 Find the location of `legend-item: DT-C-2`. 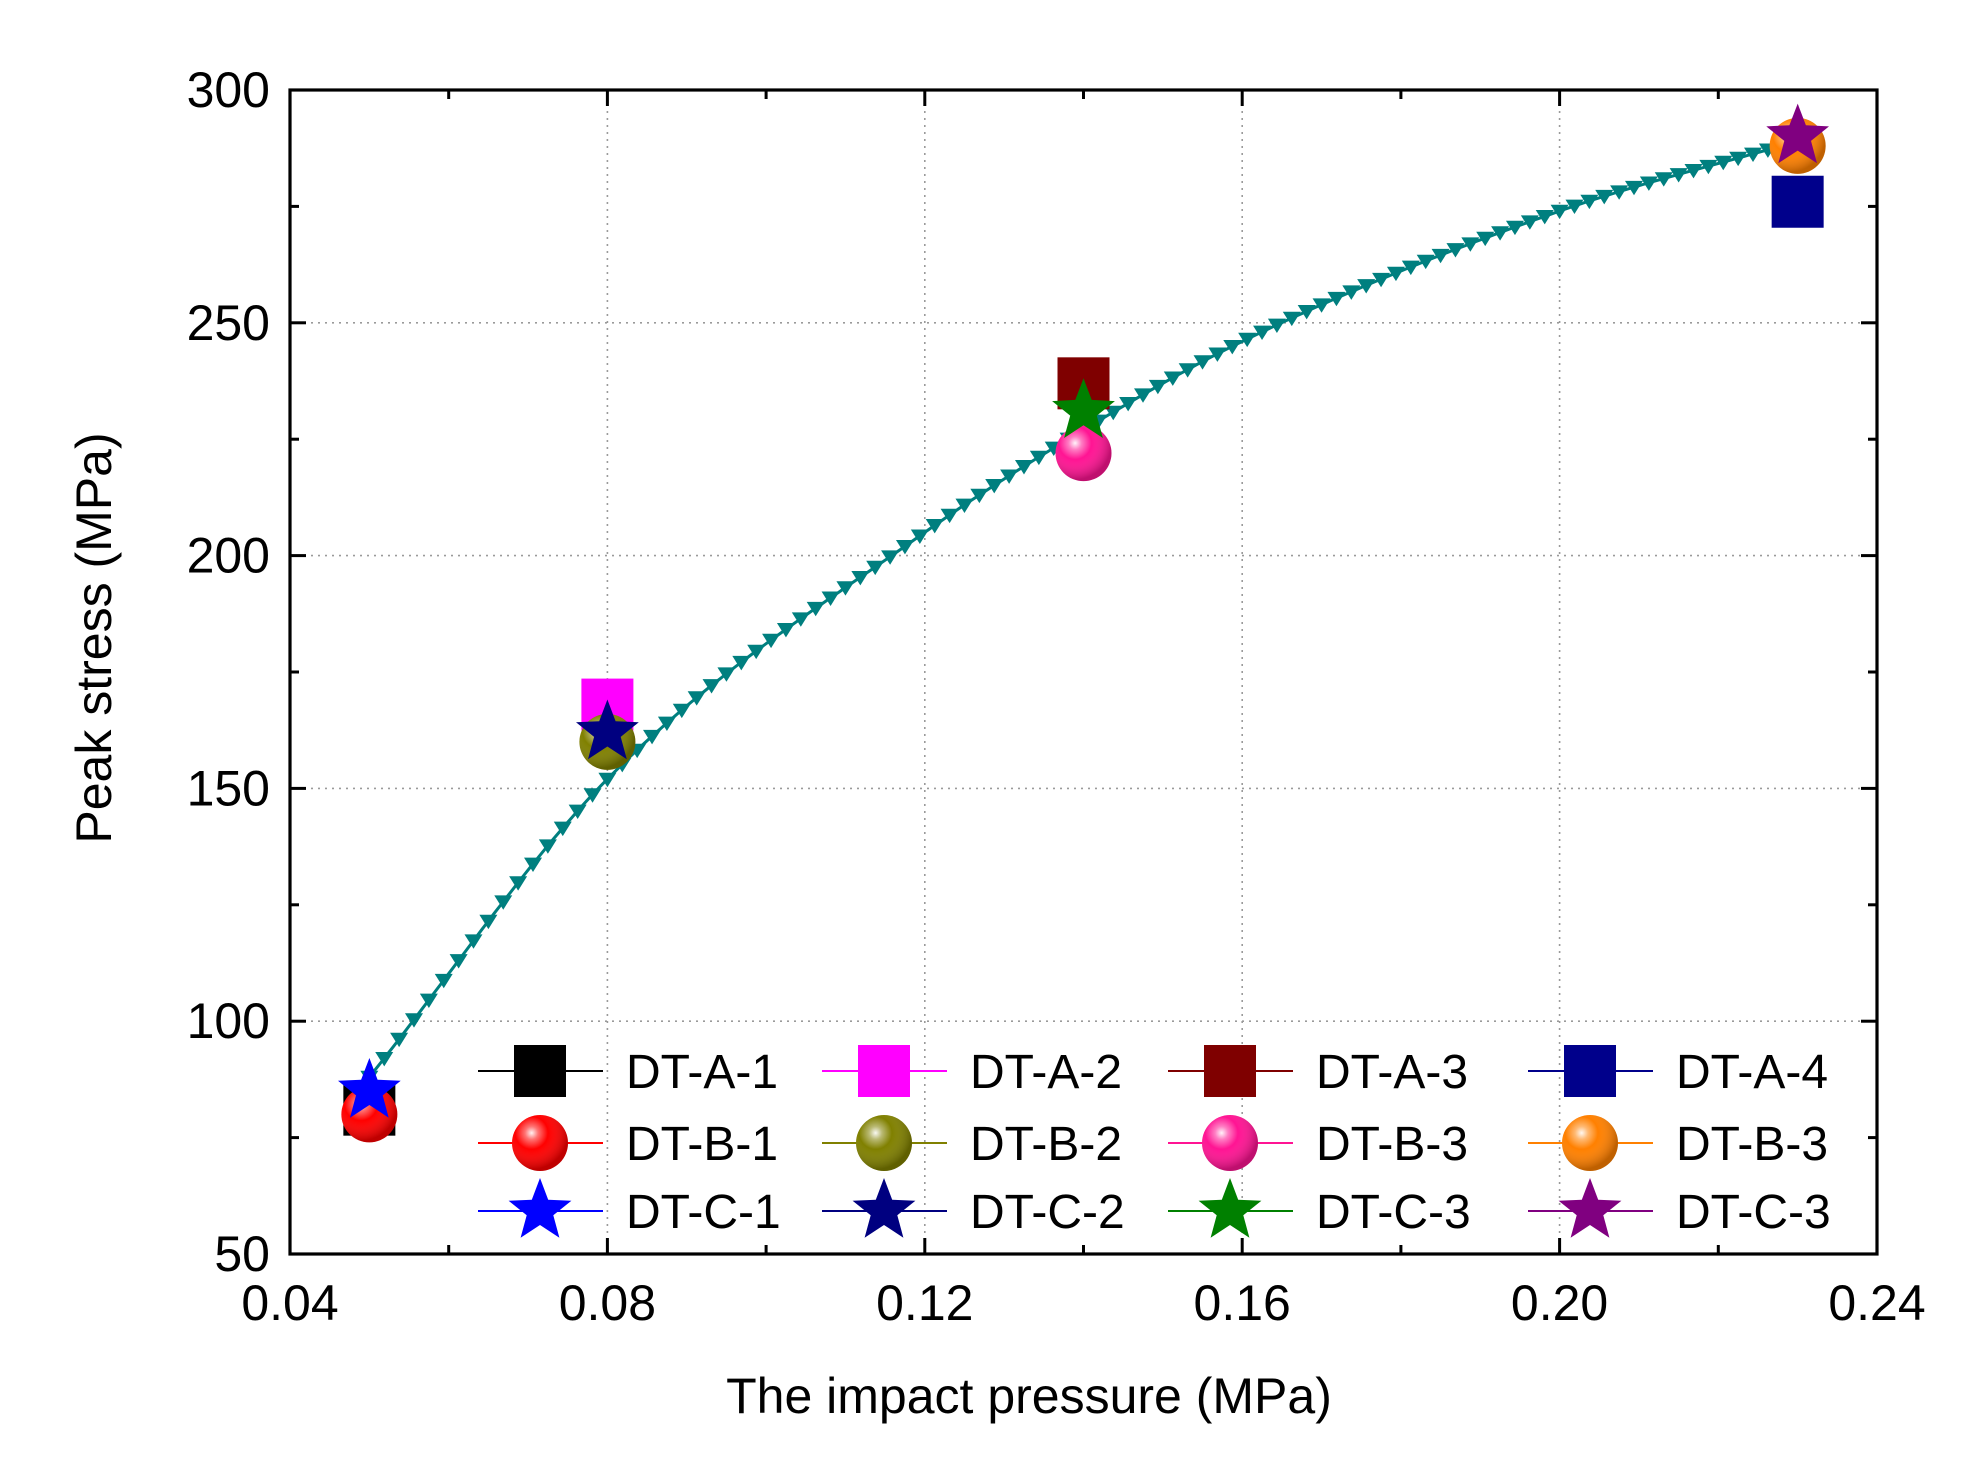

legend-item: DT-C-2 is located at coordinates (973, 1208).